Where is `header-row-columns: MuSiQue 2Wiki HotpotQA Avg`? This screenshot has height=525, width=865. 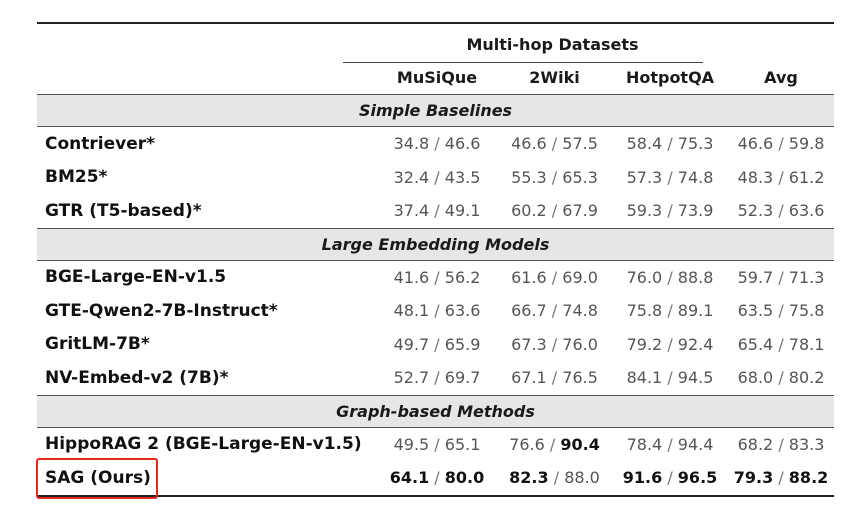
header-row-columns: MuSiQue 2Wiki HotpotQA Avg is located at coordinates (435, 77).